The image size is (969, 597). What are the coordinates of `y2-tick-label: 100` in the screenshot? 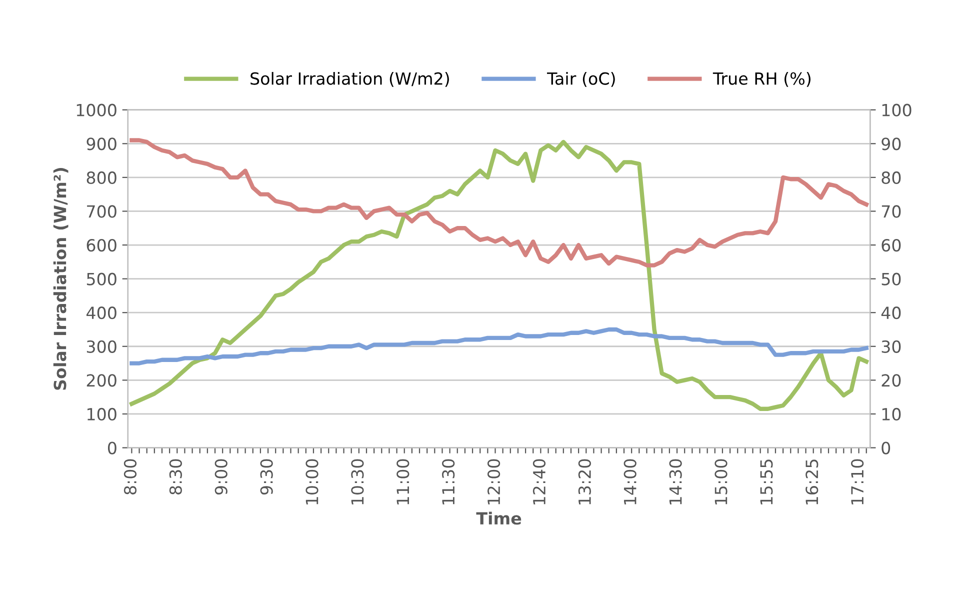 It's located at (897, 110).